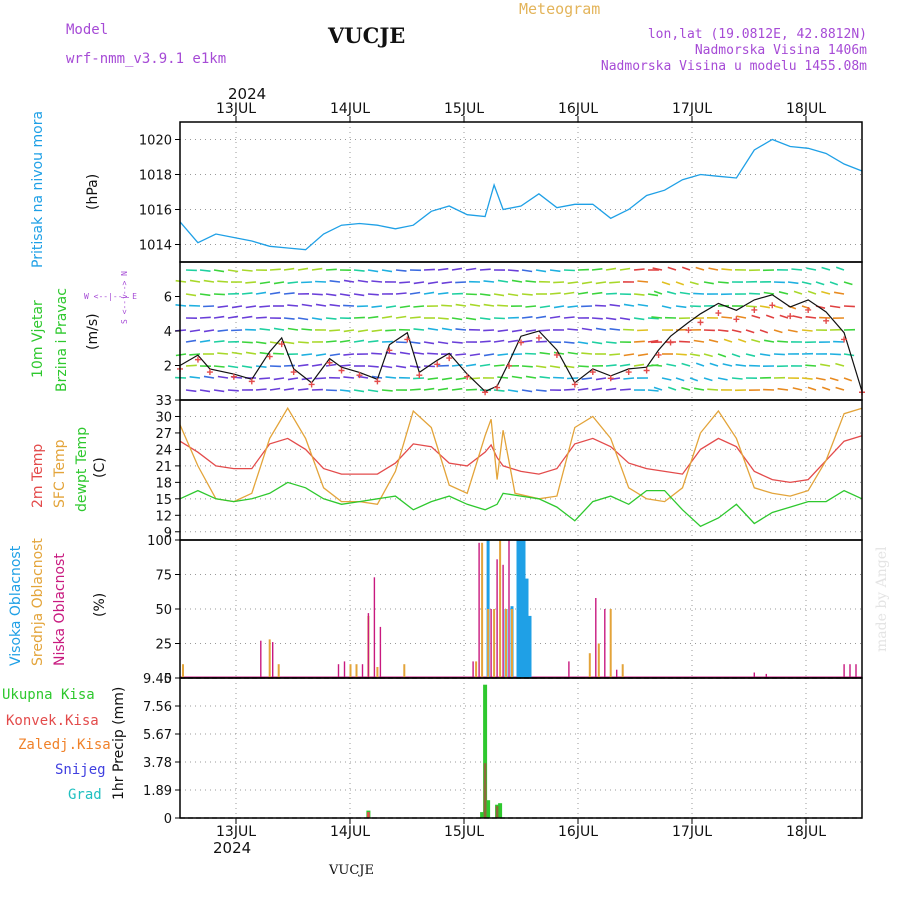 This screenshot has height=900, width=900. Describe the element at coordinates (93, 192) in the screenshot. I see `pressure-unit: (hPa)` at that location.